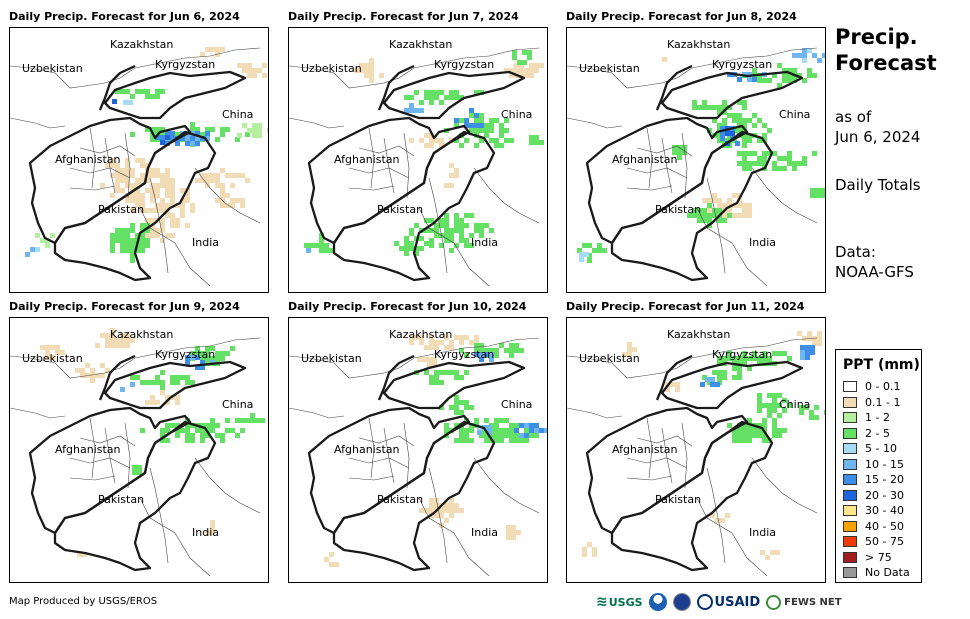 Image resolution: width=970 pixels, height=619 pixels. I want to click on pakistan-border, so click(692, 206).